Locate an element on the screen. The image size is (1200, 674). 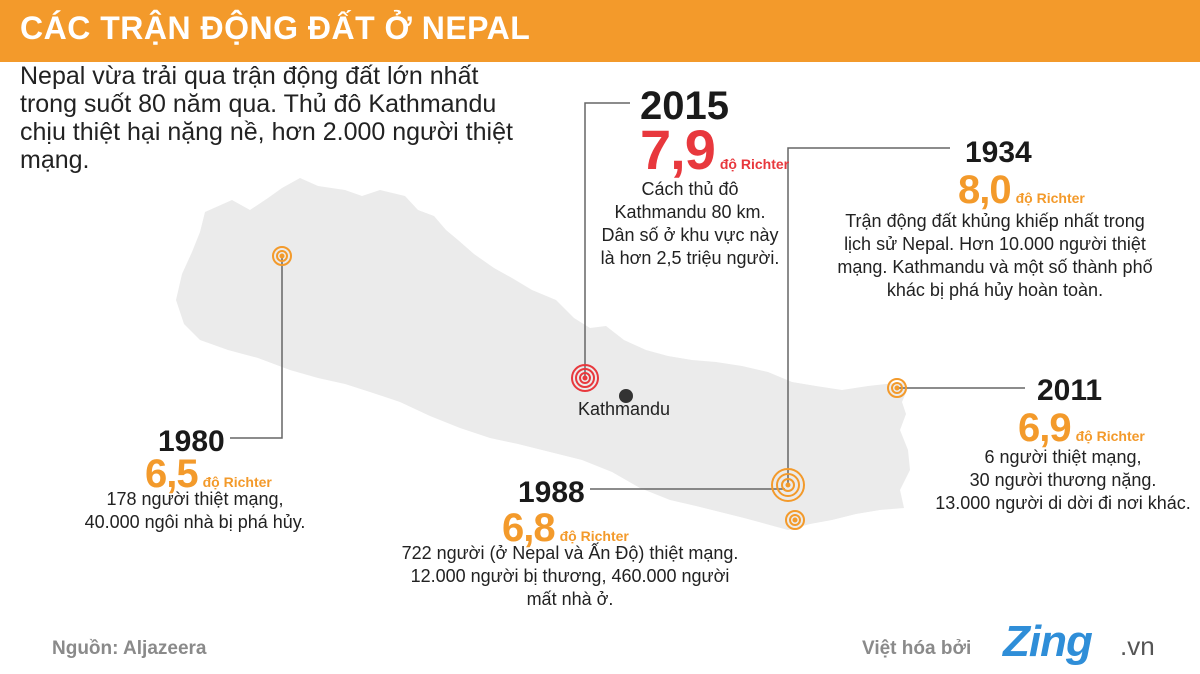
year-1934: 1934 is located at coordinates (998, 152).